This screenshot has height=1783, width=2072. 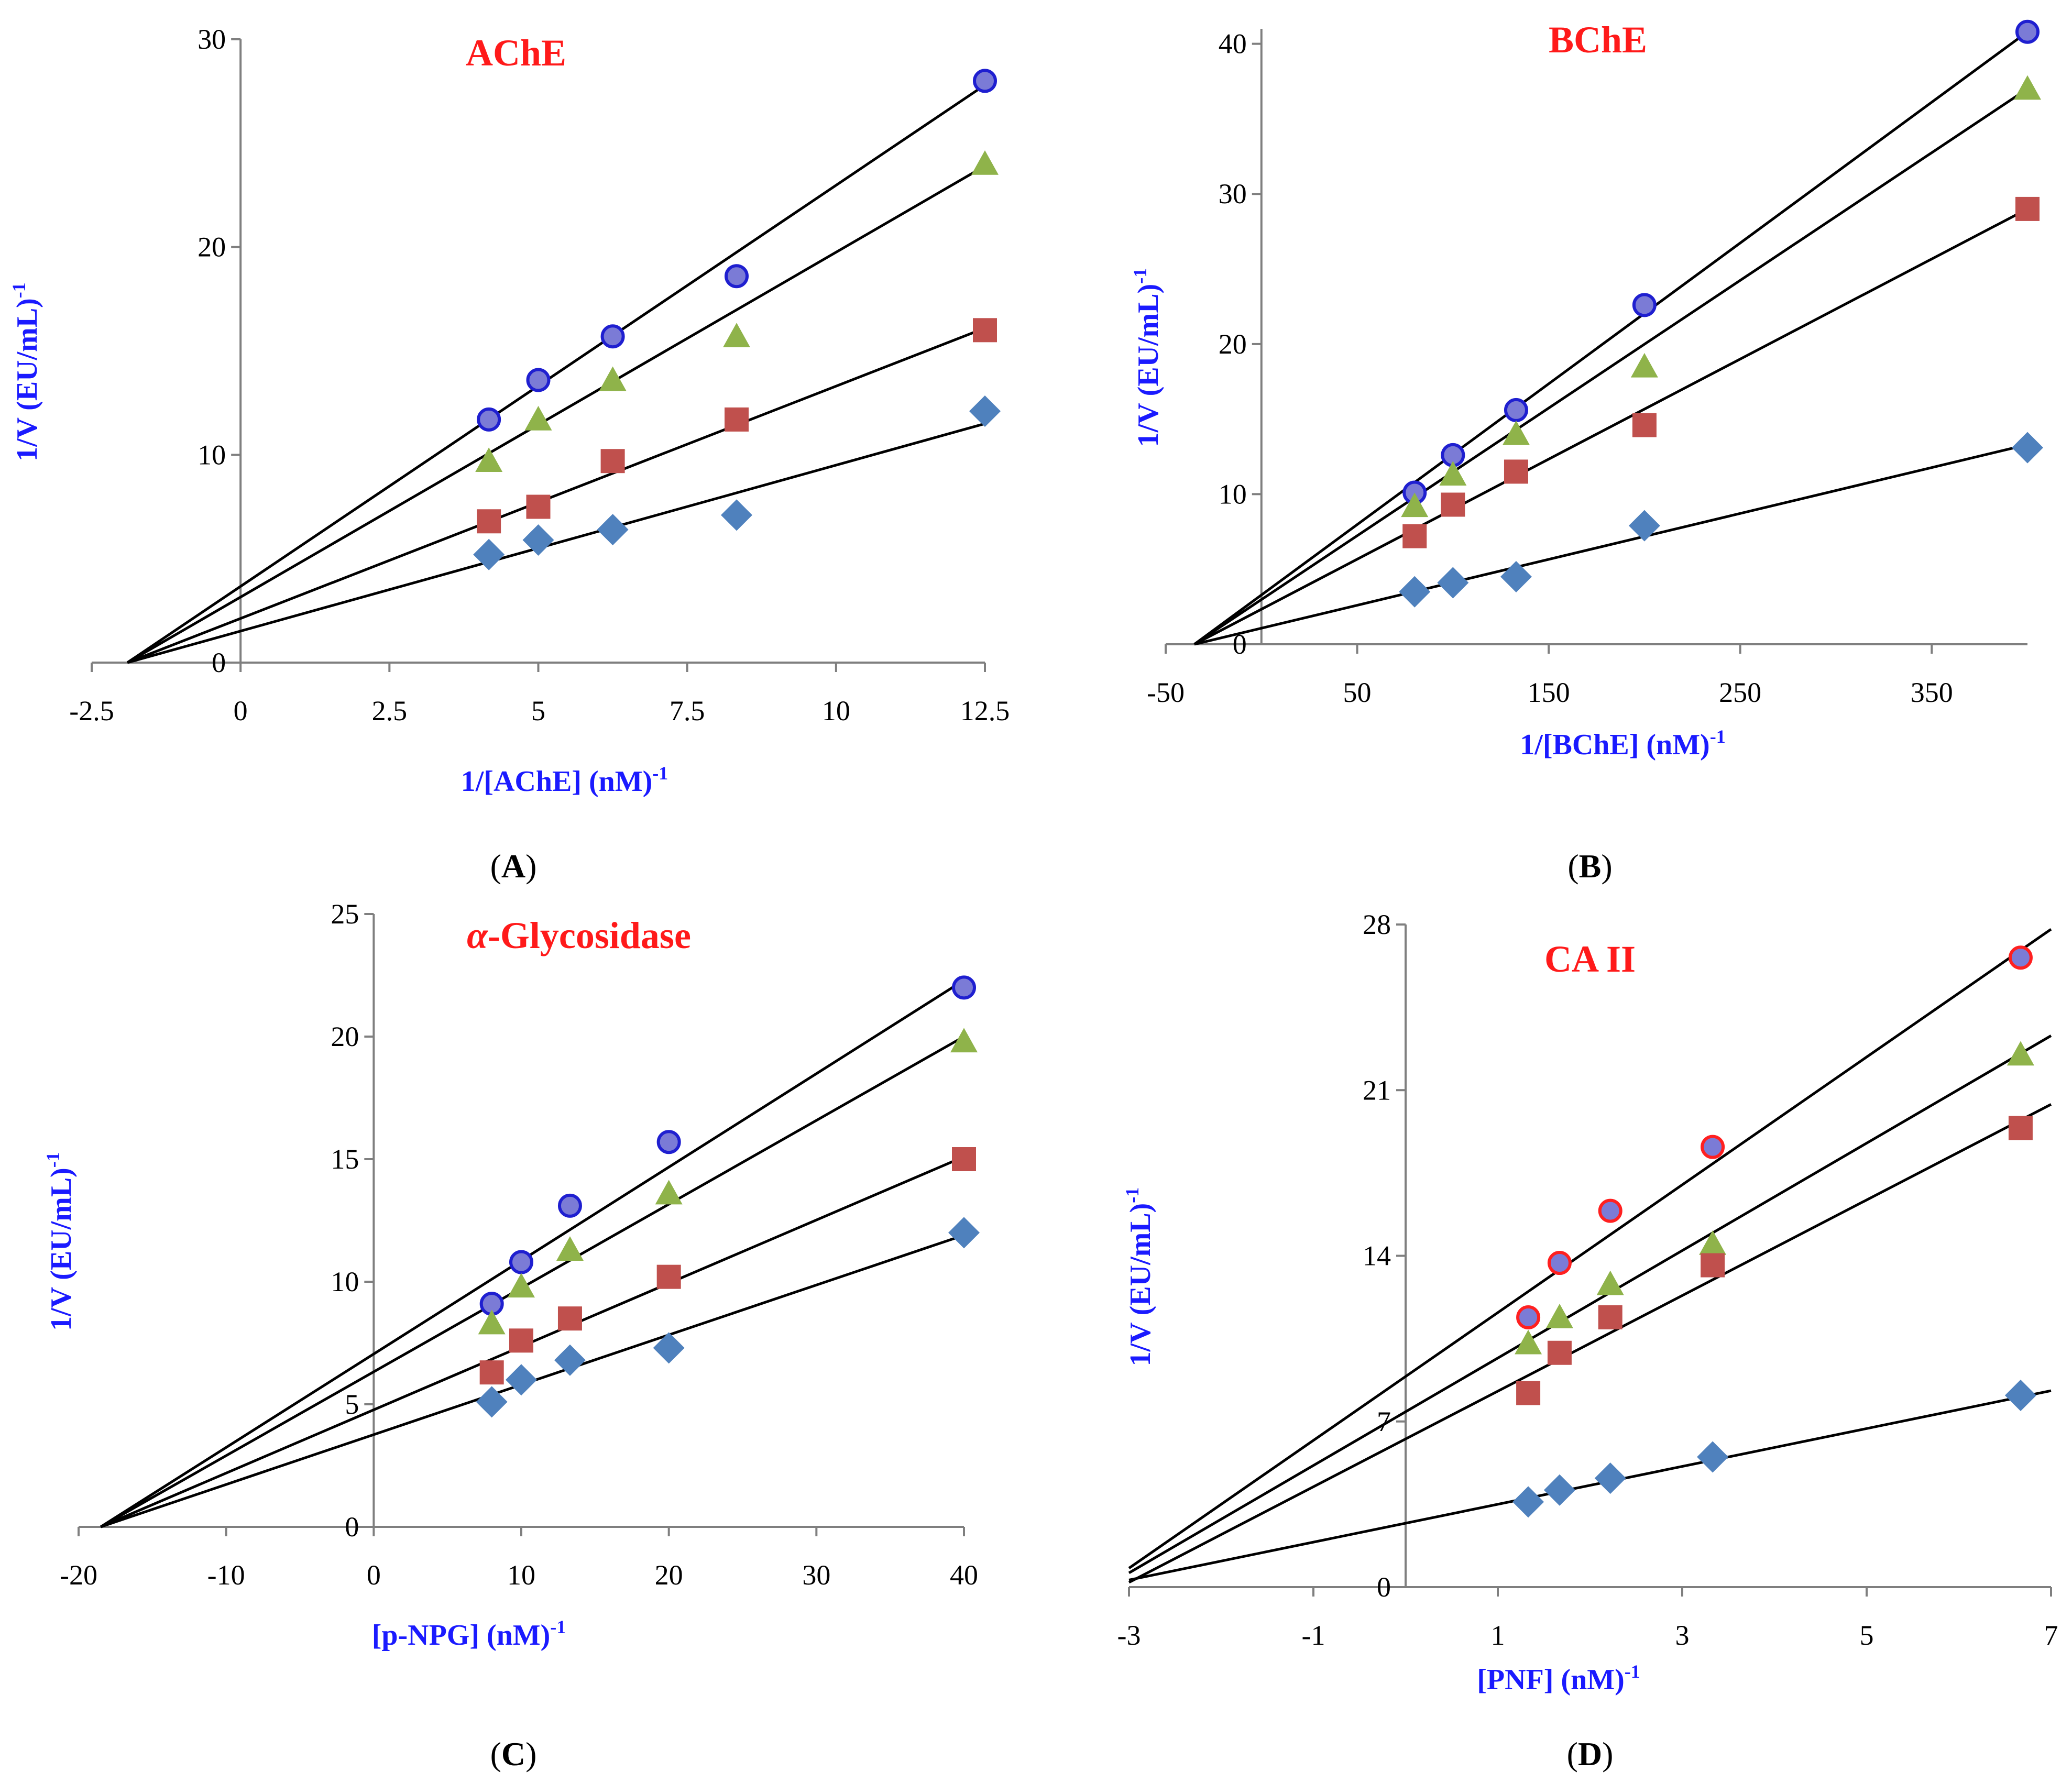 What do you see at coordinates (1740, 692) in the screenshot?
I see `x-tick-label: 250` at bounding box center [1740, 692].